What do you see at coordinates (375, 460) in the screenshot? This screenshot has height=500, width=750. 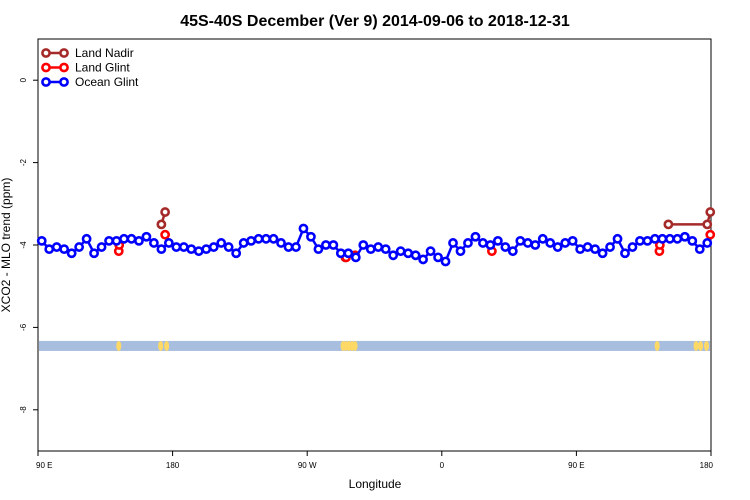 I see `x-axis: 90 E 180 90 W 0 90 E 180` at bounding box center [375, 460].